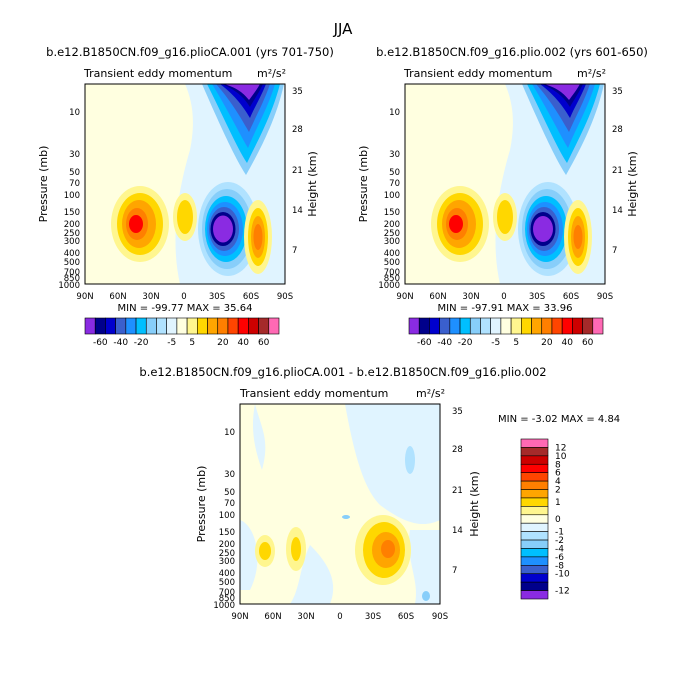 This screenshot has height=686, width=687. I want to click on panel-1-ytick: 300, so click(72, 242).